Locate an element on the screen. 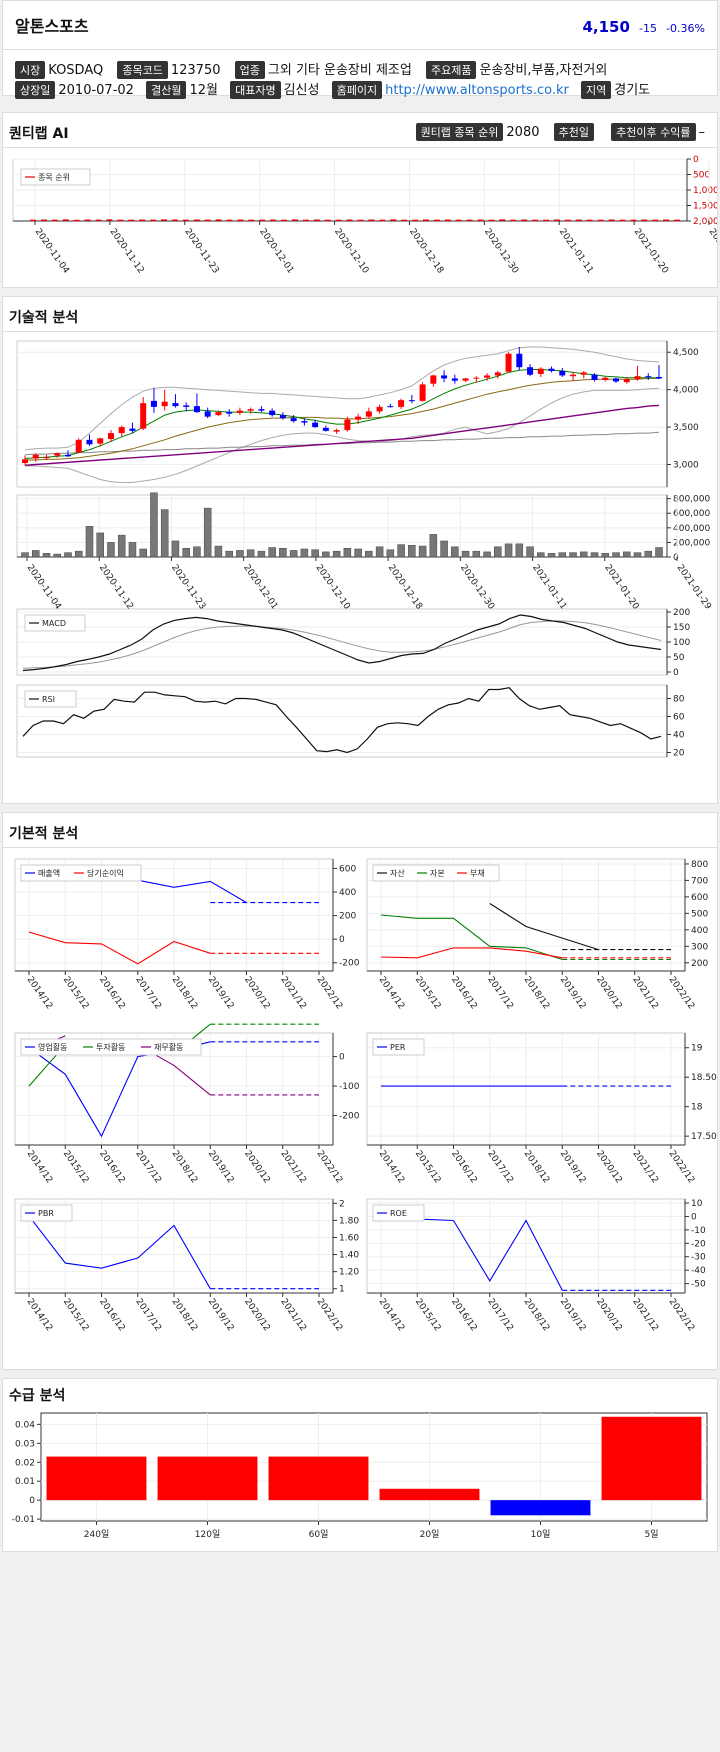 Image resolution: width=720 pixels, height=1752 pixels. tag-rank: 퀀티랩 종목 순위 is located at coordinates (459, 132).